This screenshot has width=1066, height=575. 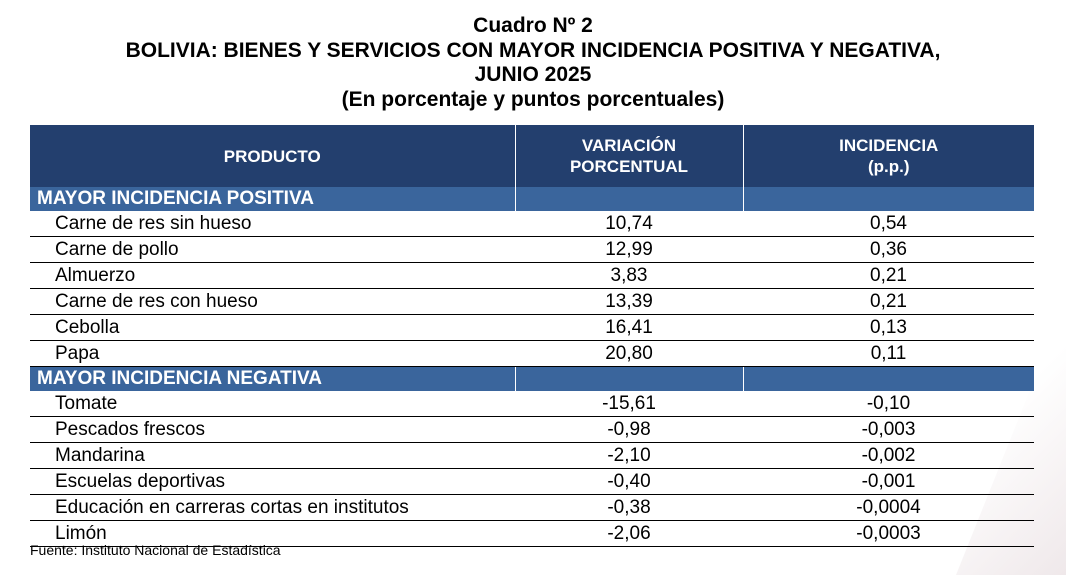 What do you see at coordinates (888, 327) in the screenshot?
I see `cell-incidencia: 0,13` at bounding box center [888, 327].